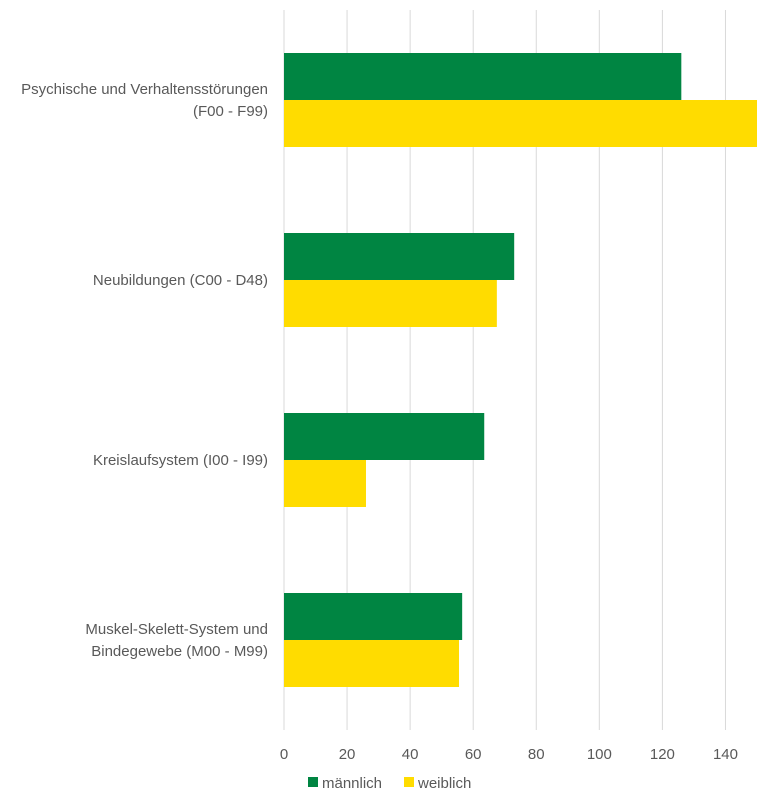 The image size is (780, 808). What do you see at coordinates (180, 280) in the screenshot?
I see `category-label: Neubildungen (C00 - D48)` at bounding box center [180, 280].